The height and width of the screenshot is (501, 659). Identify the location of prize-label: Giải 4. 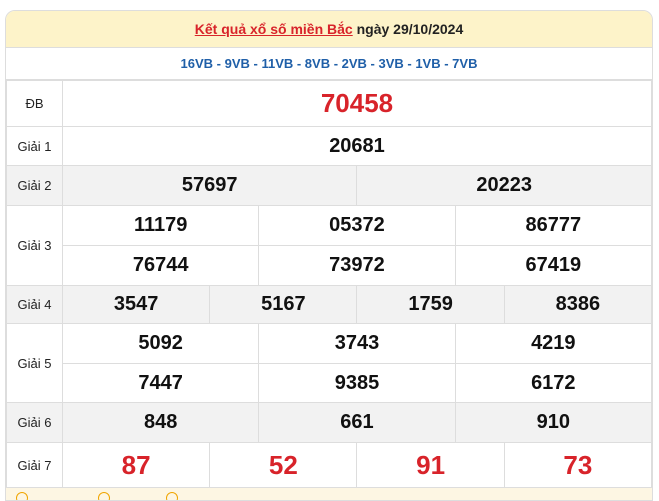
(34, 304).